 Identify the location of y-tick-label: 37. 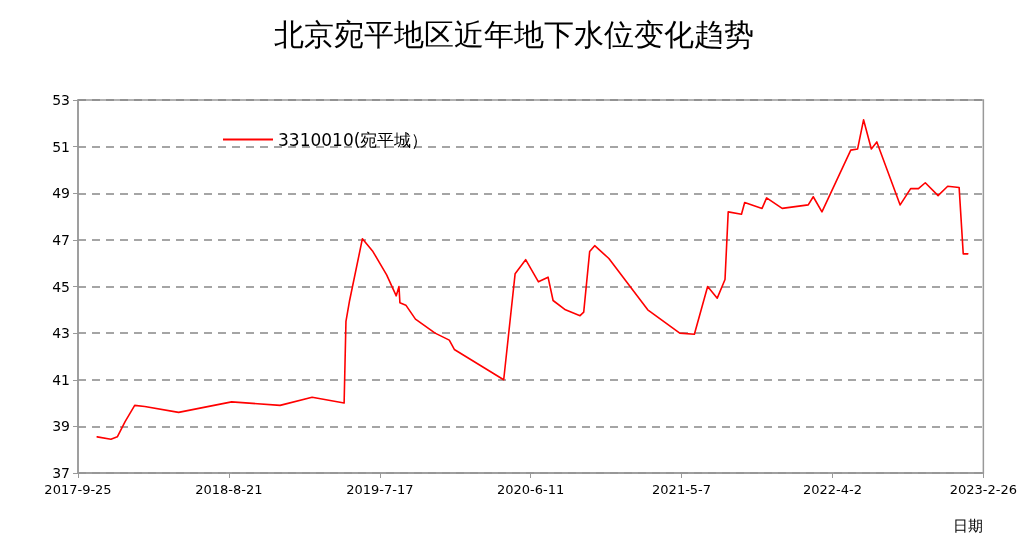
(61, 473).